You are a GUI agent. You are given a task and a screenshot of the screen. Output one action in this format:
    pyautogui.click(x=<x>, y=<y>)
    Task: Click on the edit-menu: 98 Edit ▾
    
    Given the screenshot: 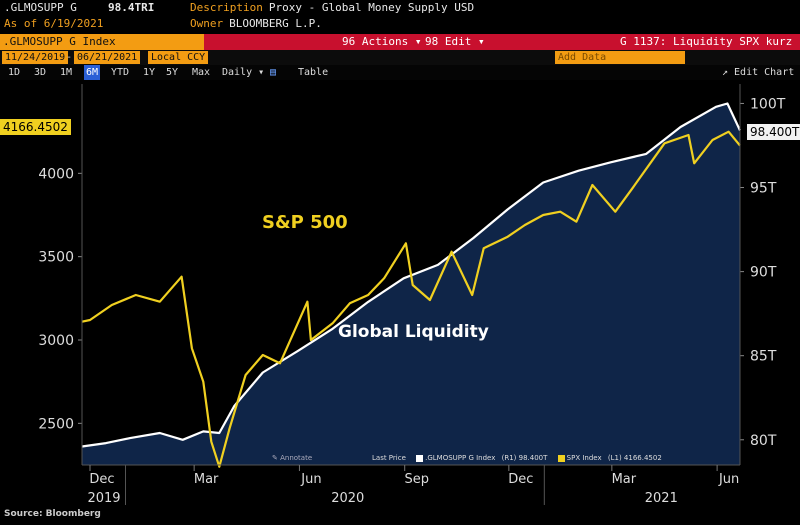 What is the action you would take?
    pyautogui.click(x=455, y=41)
    